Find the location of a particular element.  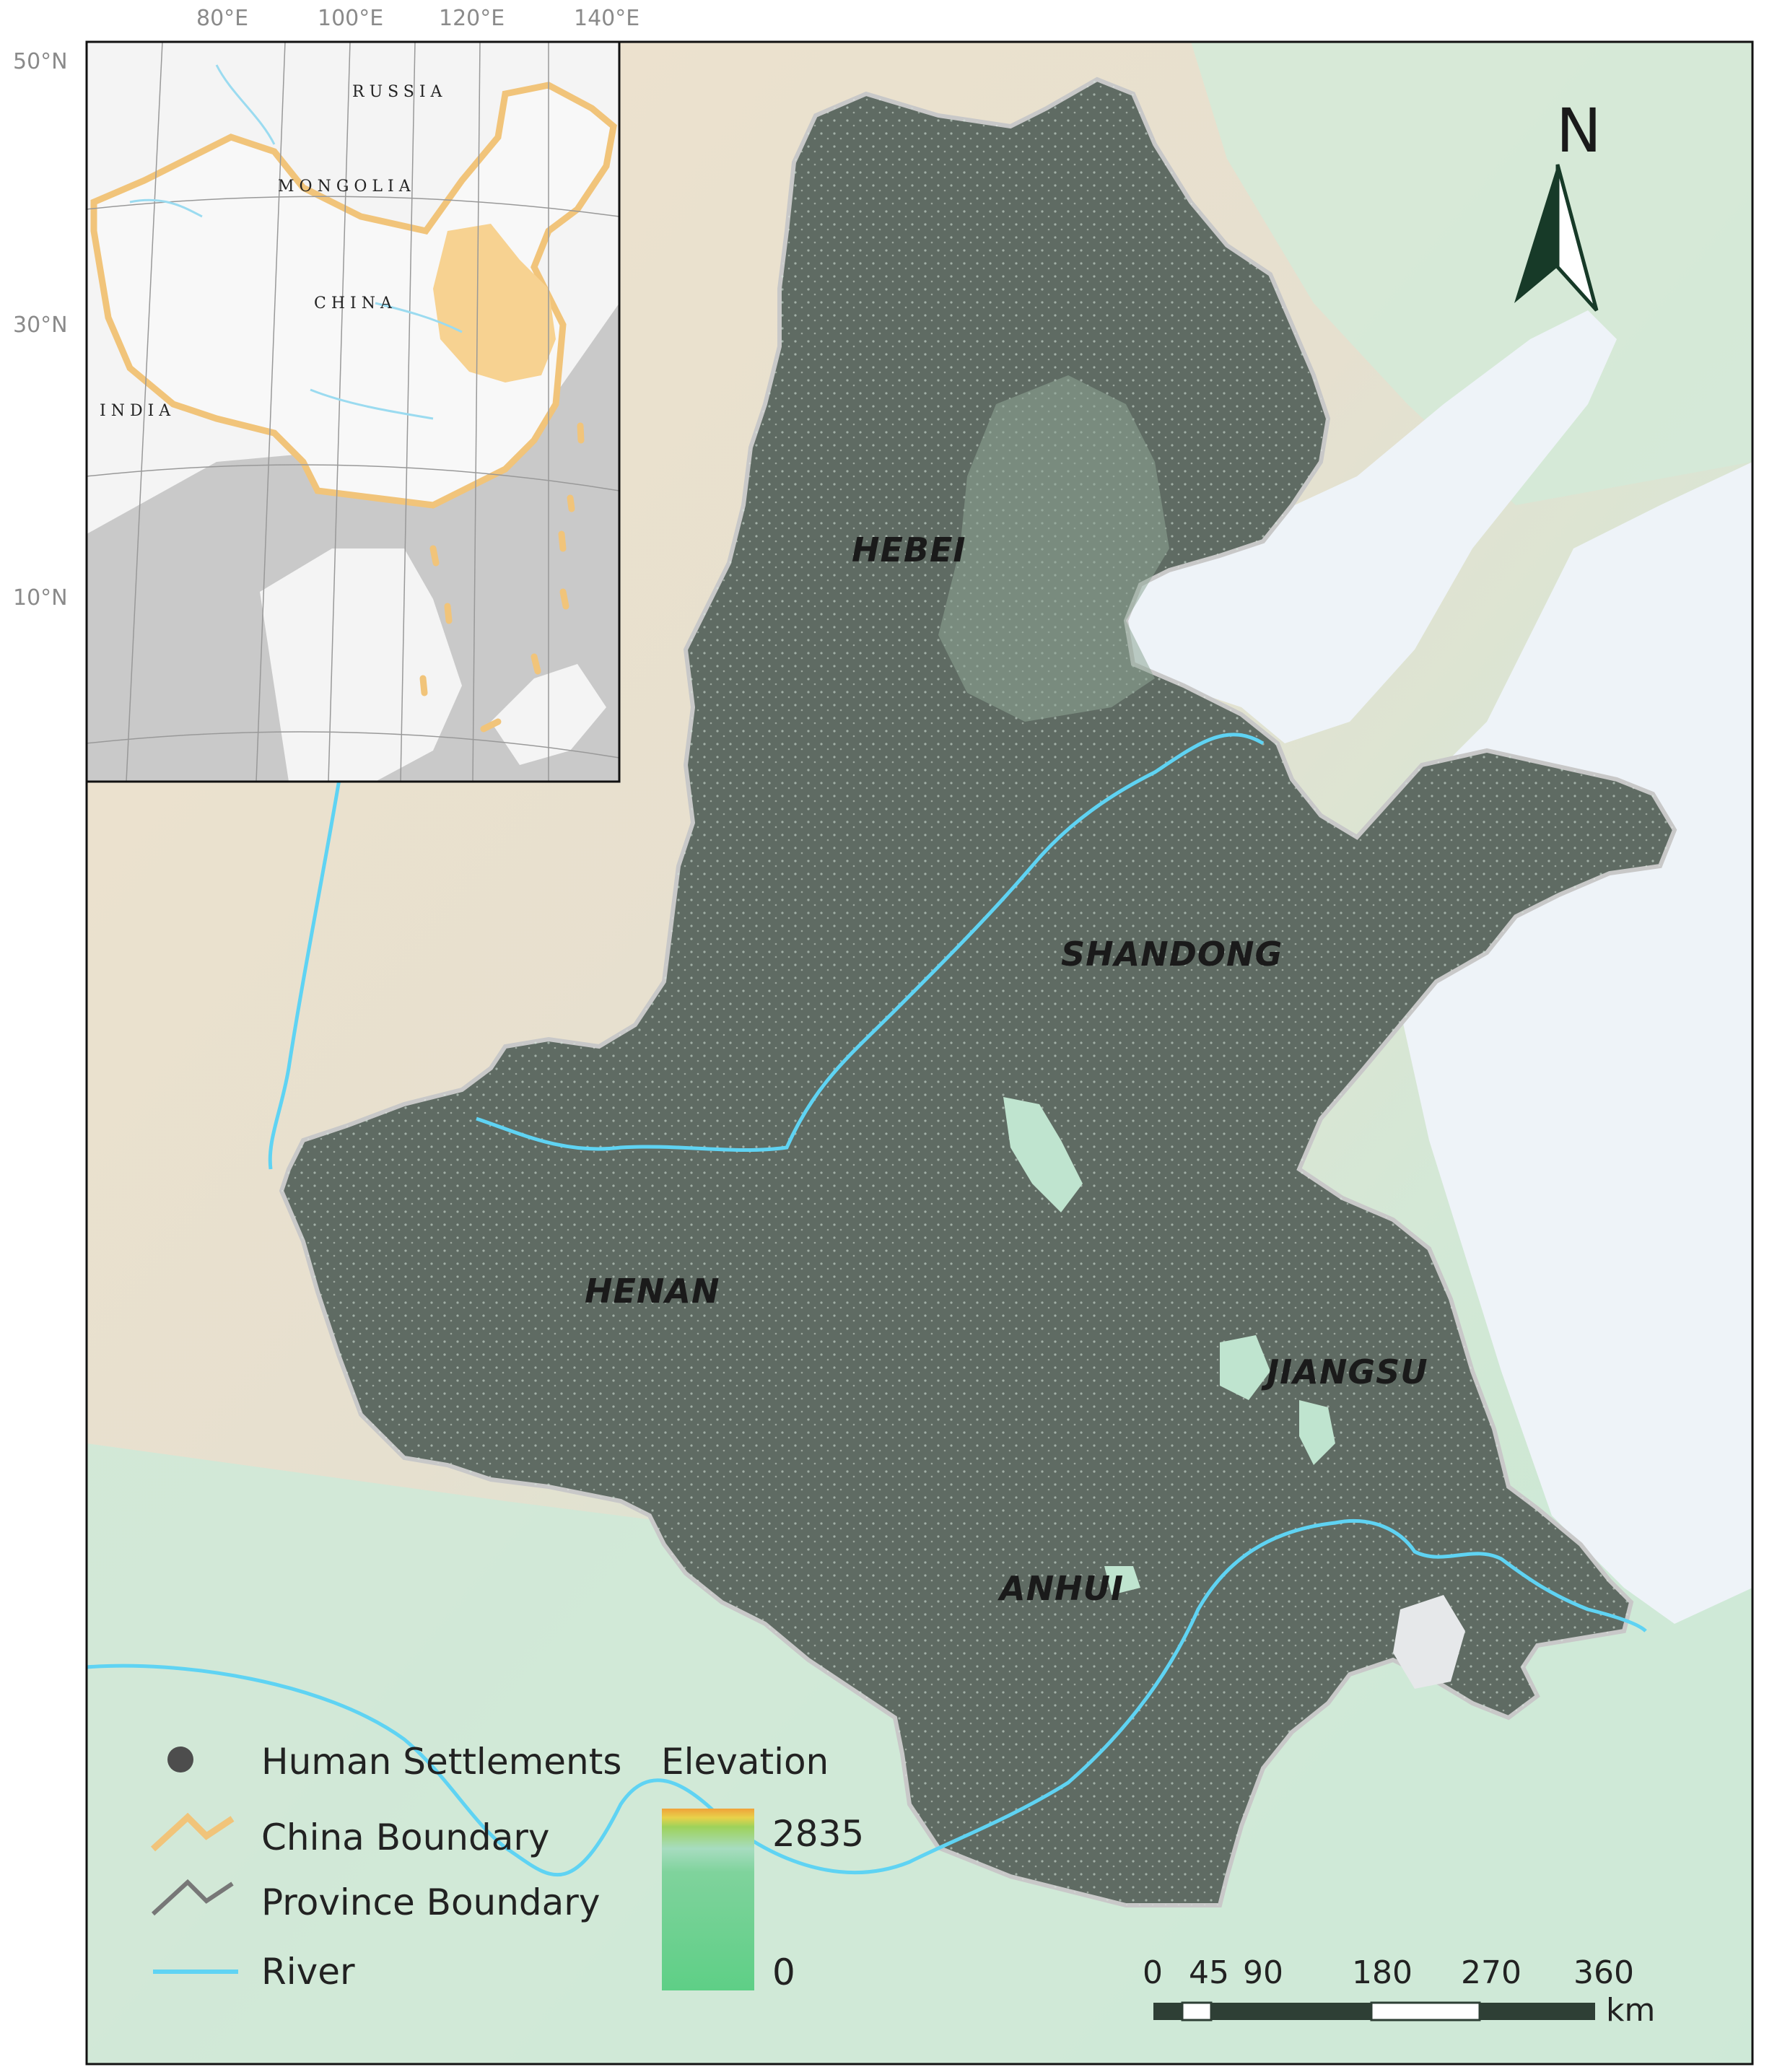

scale-tick-label: 180 is located at coordinates (1383, 1972).